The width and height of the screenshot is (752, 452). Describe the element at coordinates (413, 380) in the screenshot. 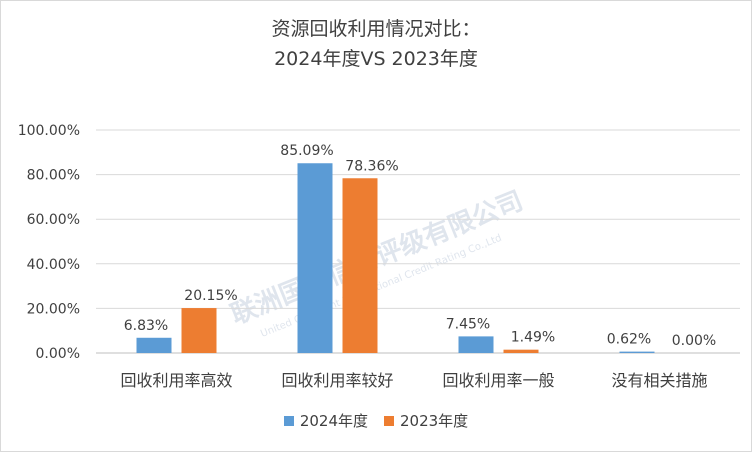

I see `x-axis: 回收利用率高效 回收利用率较好 回收利用率一般 没有相关措施` at that location.